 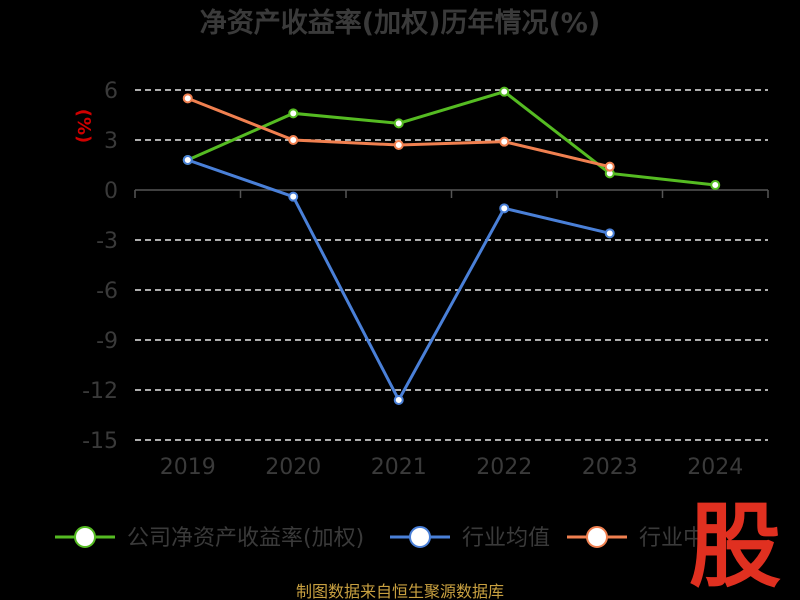 What do you see at coordinates (400, 591) in the screenshot?
I see `source-note: 制图数据来自恒生聚源数据库` at bounding box center [400, 591].